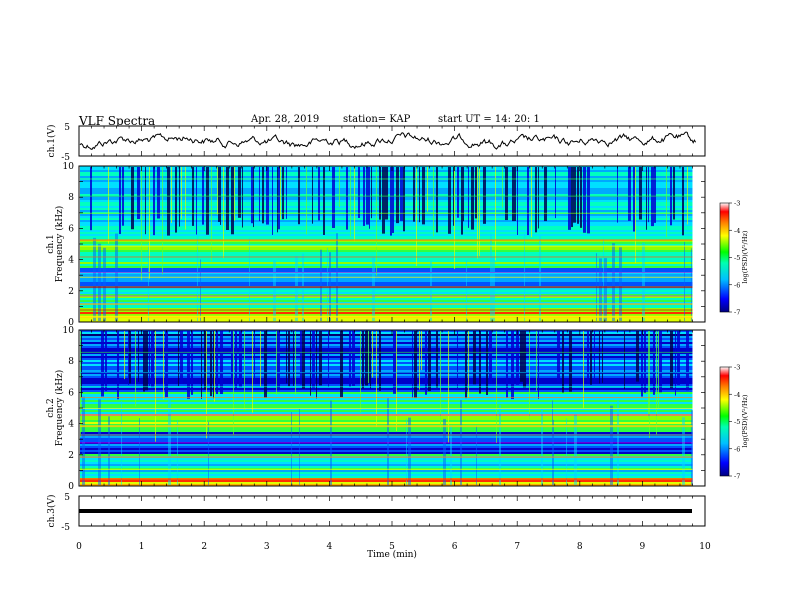 This screenshot has width=792, height=612. Describe the element at coordinates (71, 362) in the screenshot. I see `y-tick-label: 8` at that location.